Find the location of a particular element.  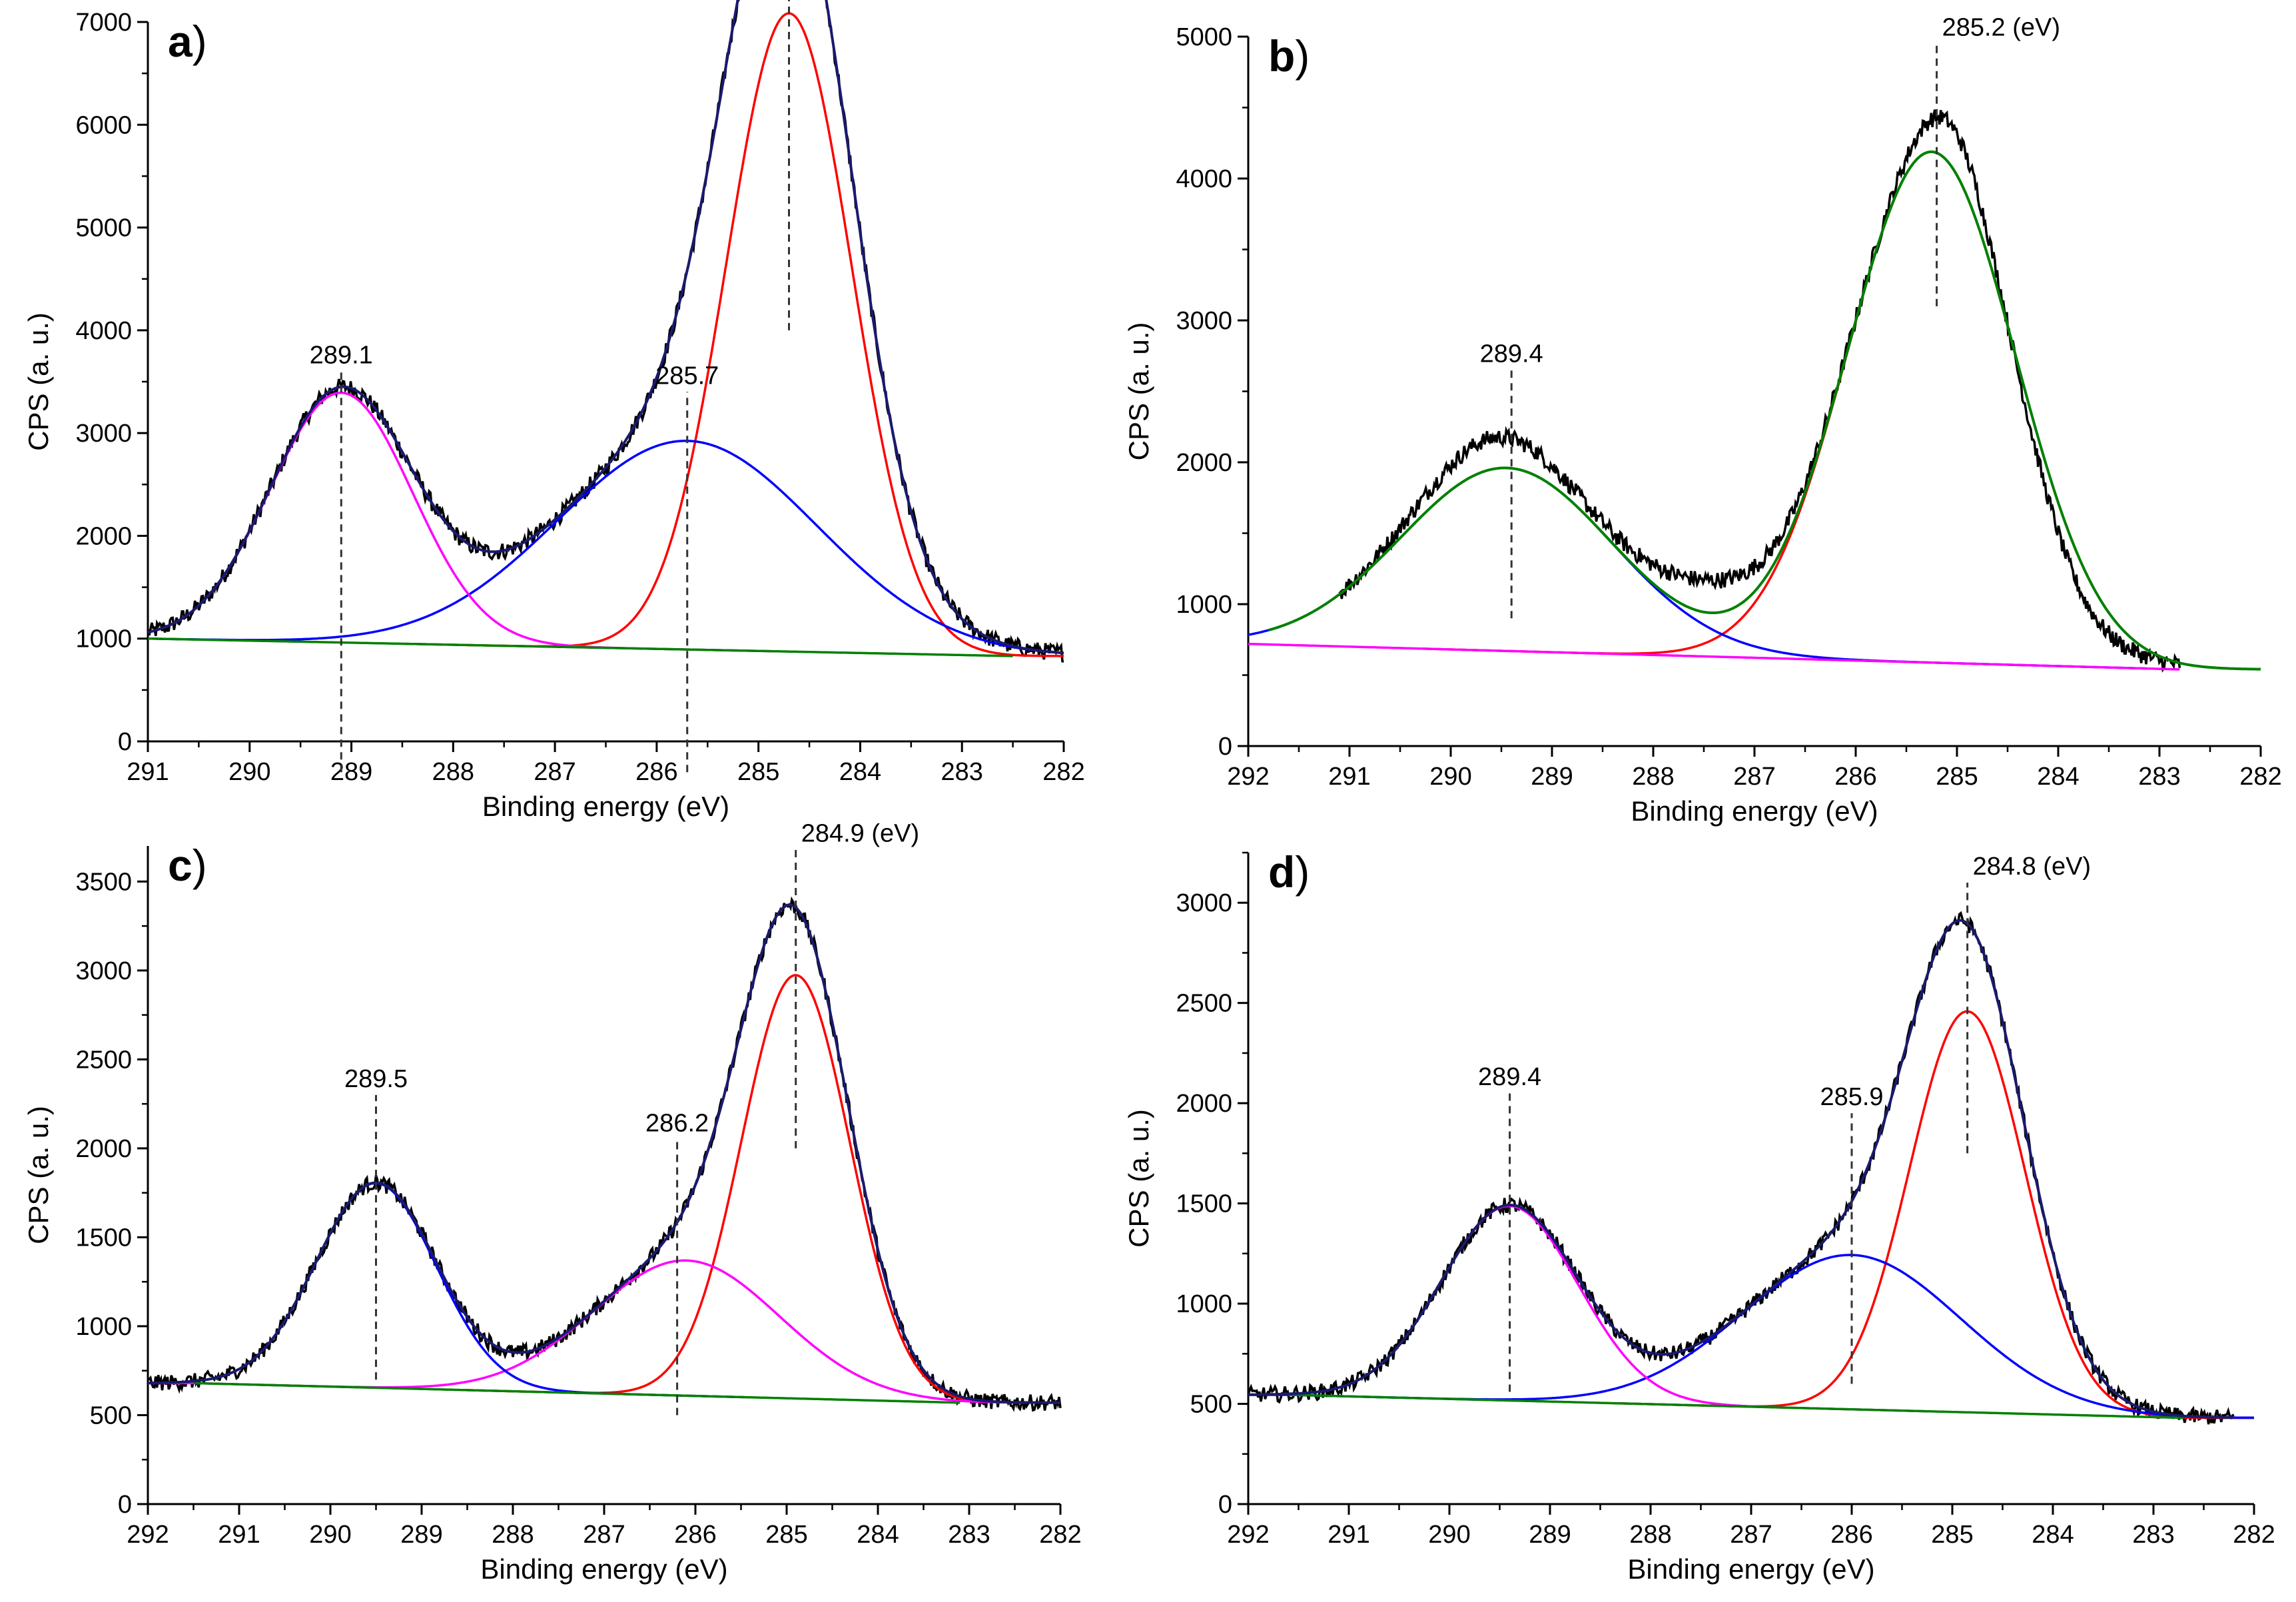

peak-label: 289.1 is located at coordinates (341, 356).